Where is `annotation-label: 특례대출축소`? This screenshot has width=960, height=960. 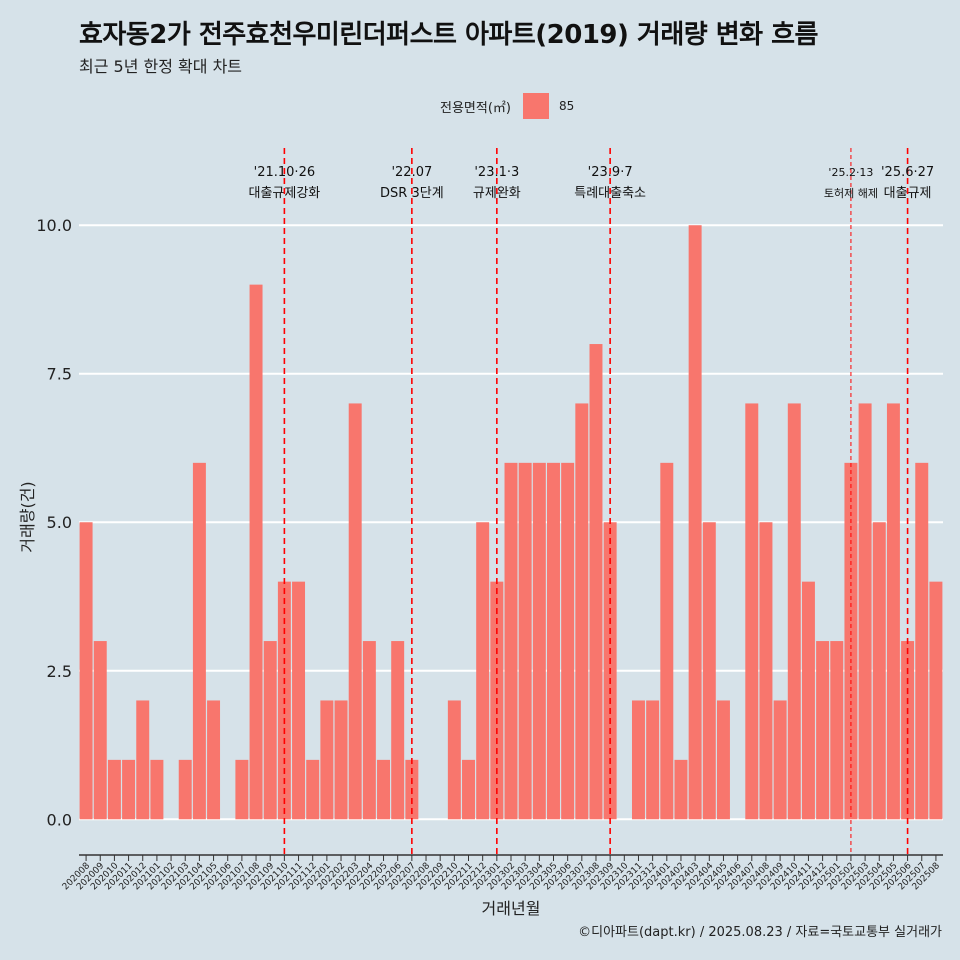 annotation-label: 특례대출축소 is located at coordinates (610, 193).